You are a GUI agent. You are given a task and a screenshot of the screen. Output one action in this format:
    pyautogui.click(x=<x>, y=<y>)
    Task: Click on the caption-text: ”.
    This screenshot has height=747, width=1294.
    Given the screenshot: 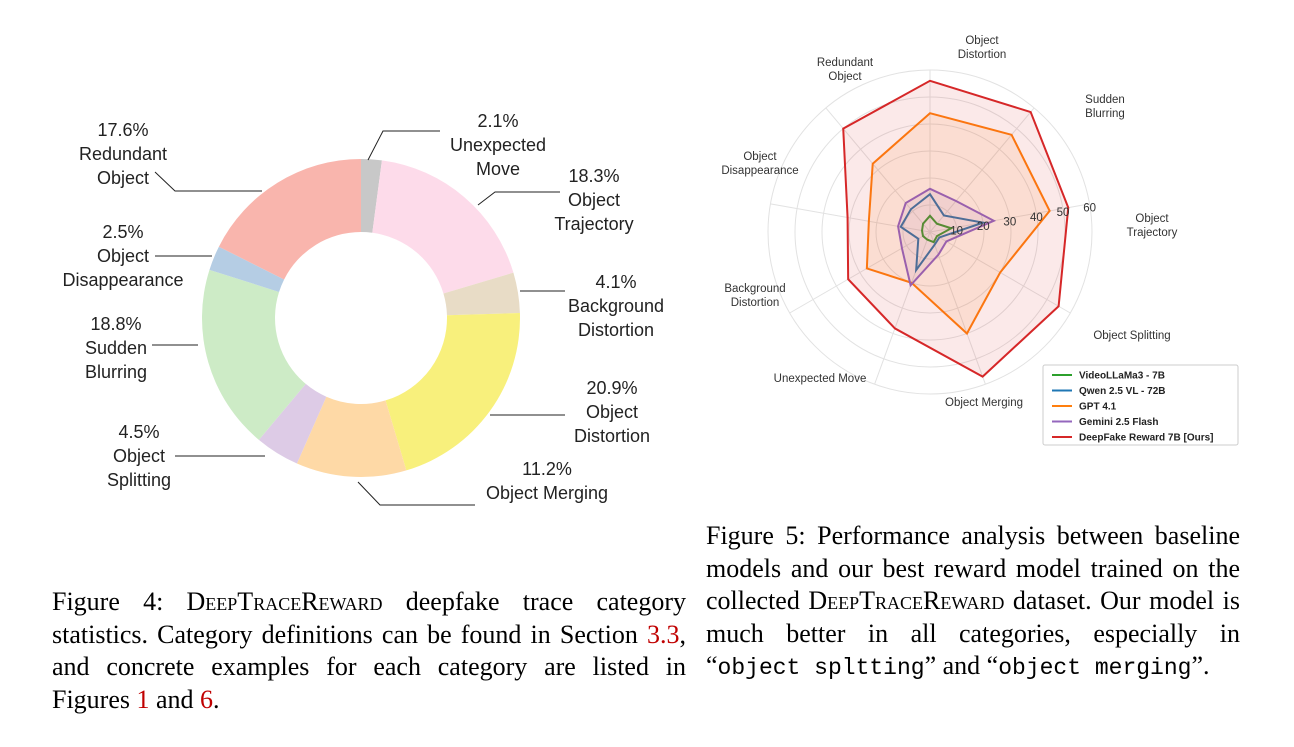 What is the action you would take?
    pyautogui.click(x=1200, y=665)
    